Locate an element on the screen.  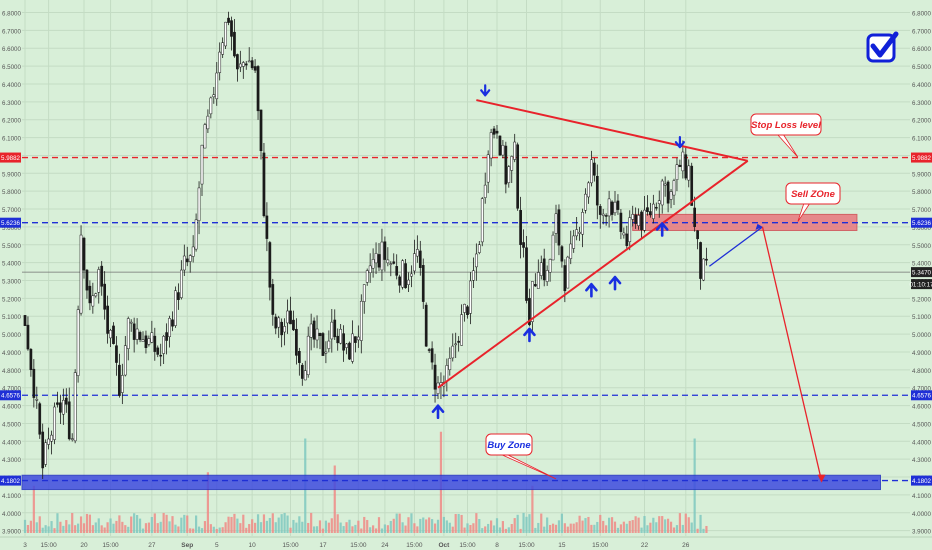
right-axis-tick-label: 5.6000 is located at coordinates (921, 228).